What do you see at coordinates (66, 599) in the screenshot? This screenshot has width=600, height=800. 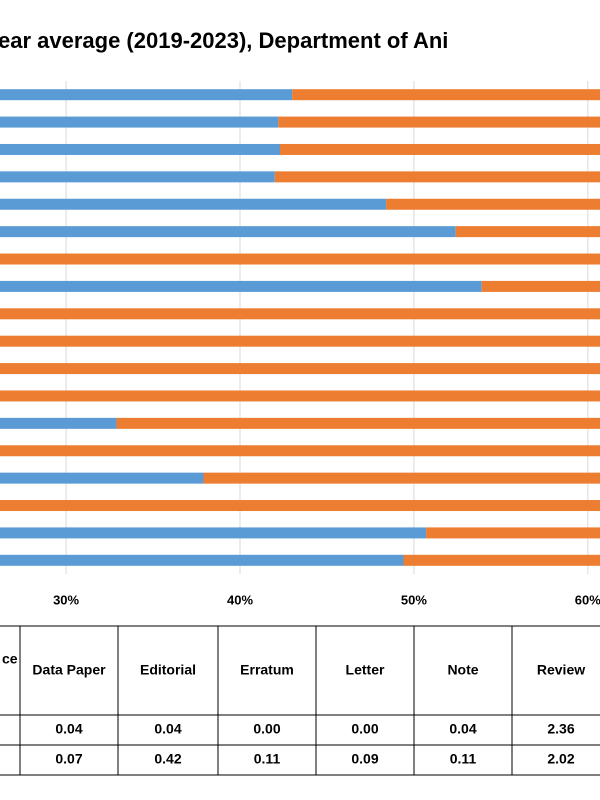 I see `x-tick-label: 30%` at bounding box center [66, 599].